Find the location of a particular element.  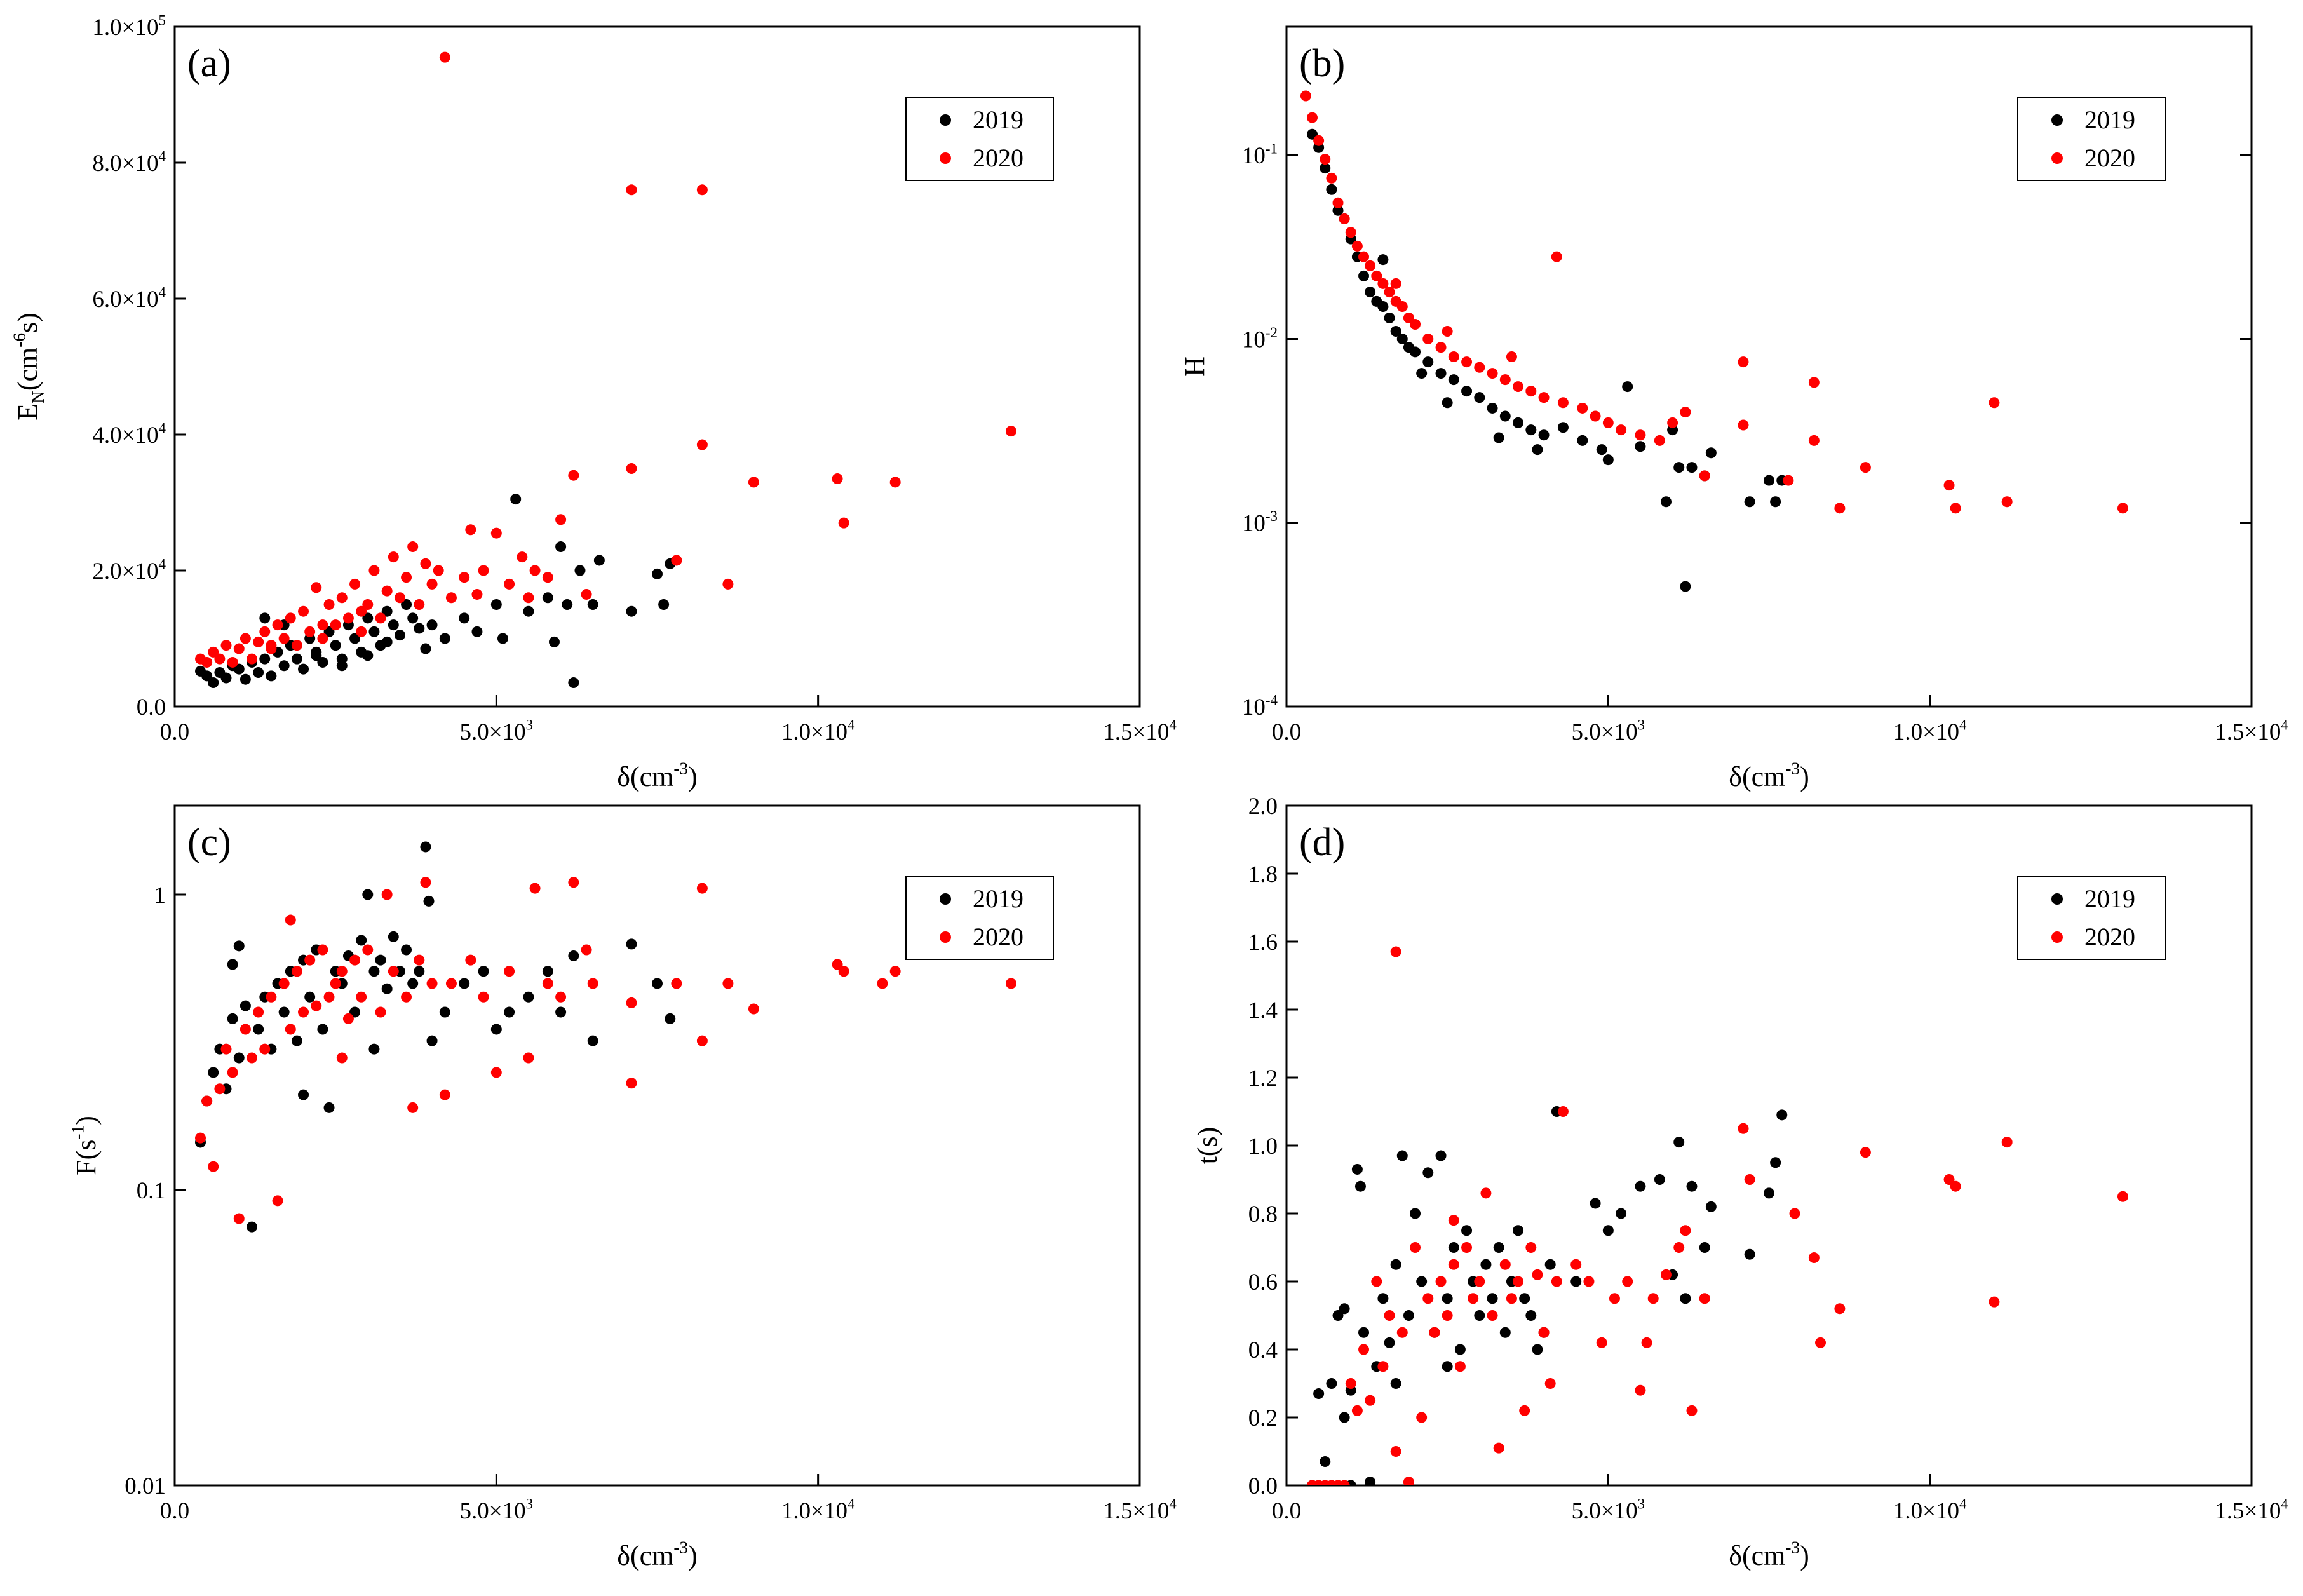

legend-marker-2019 is located at coordinates (2057, 899).